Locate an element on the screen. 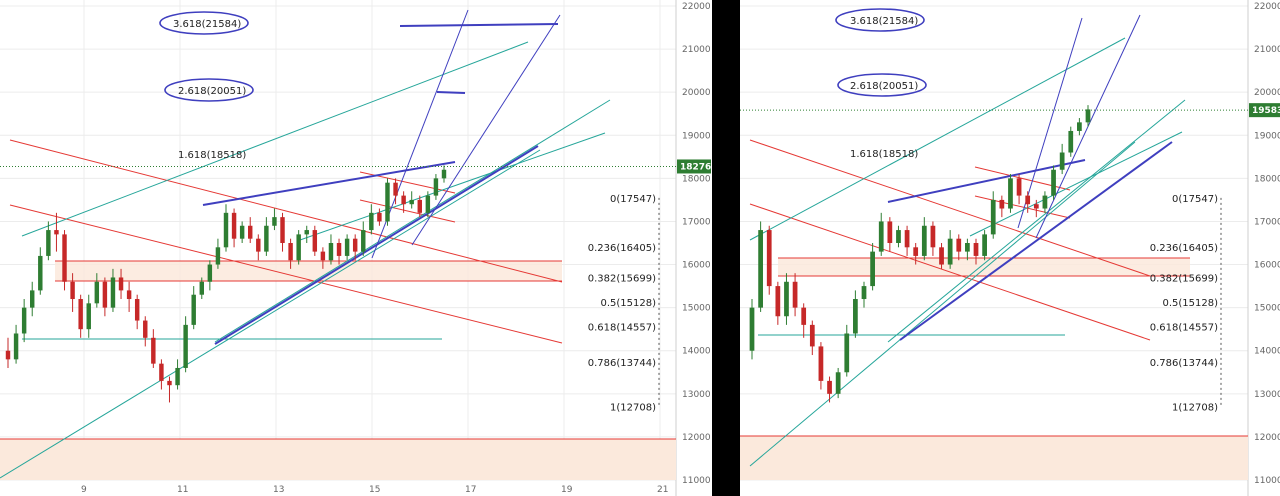 The image size is (1280, 496). x-tick-label: 19 is located at coordinates (567, 490).